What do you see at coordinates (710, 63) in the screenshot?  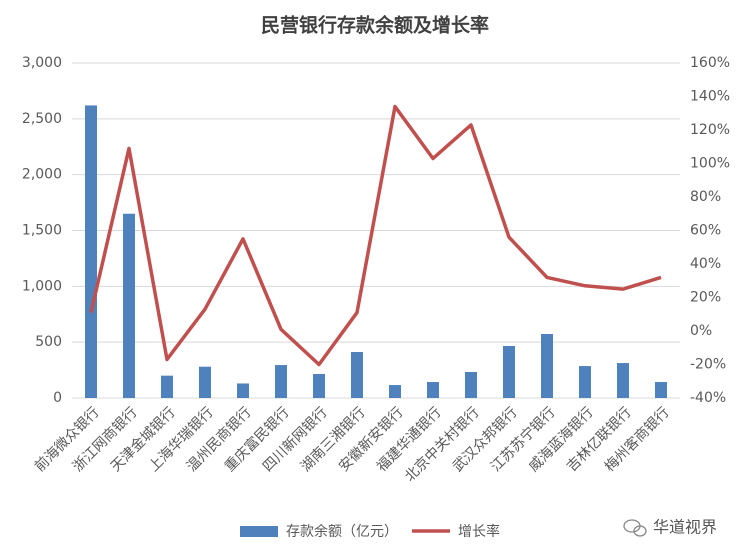 I see `y2-tick-label: 160%` at bounding box center [710, 63].